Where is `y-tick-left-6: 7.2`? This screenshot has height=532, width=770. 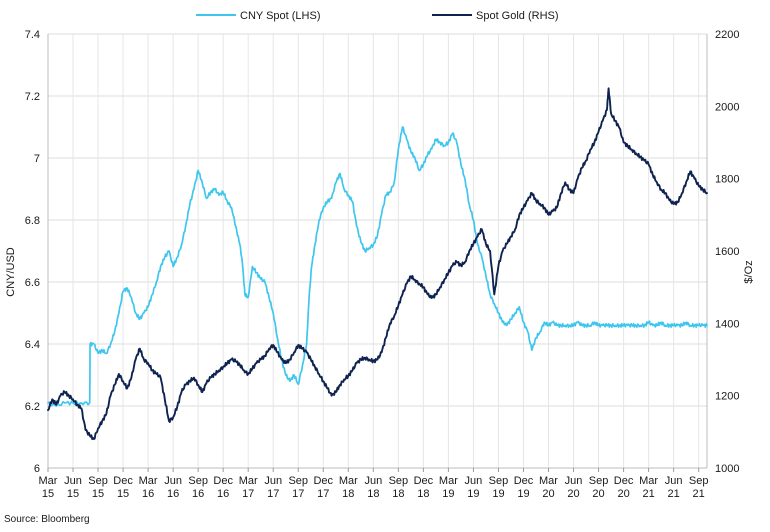
y-tick-left-6: 7.2 is located at coordinates (32, 97).